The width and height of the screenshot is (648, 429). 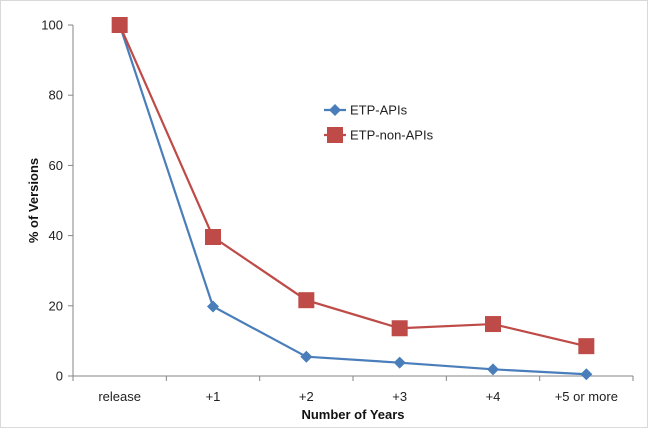 What do you see at coordinates (119, 396) in the screenshot?
I see `x-tick-label: release` at bounding box center [119, 396].